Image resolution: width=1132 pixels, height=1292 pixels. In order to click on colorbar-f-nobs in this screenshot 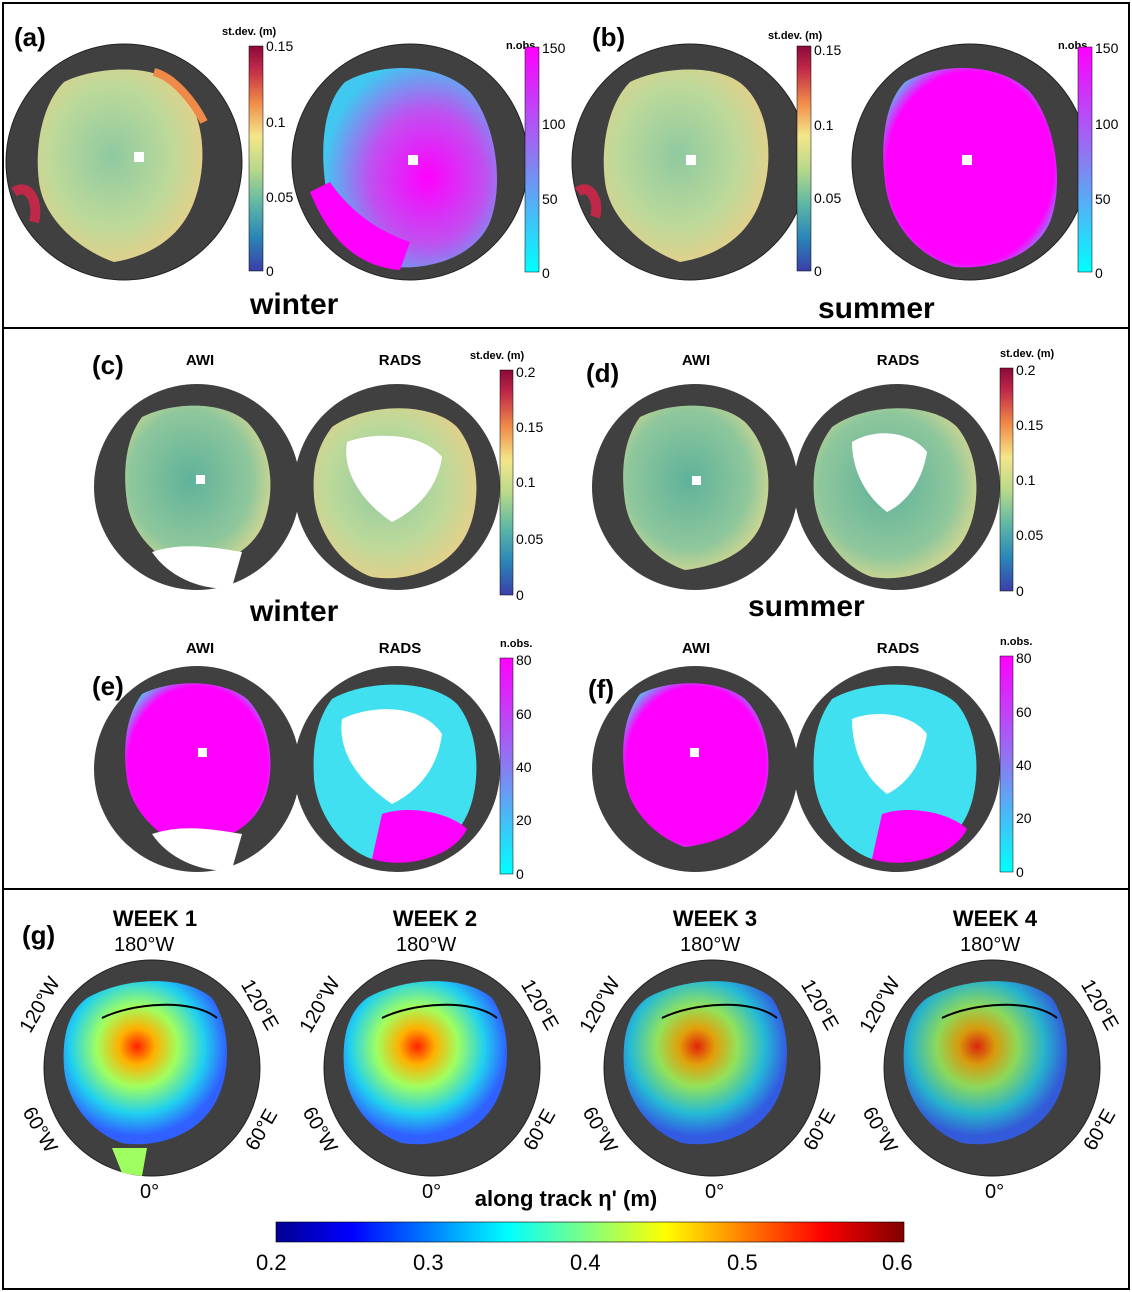, I will do `click(1006, 764)`.